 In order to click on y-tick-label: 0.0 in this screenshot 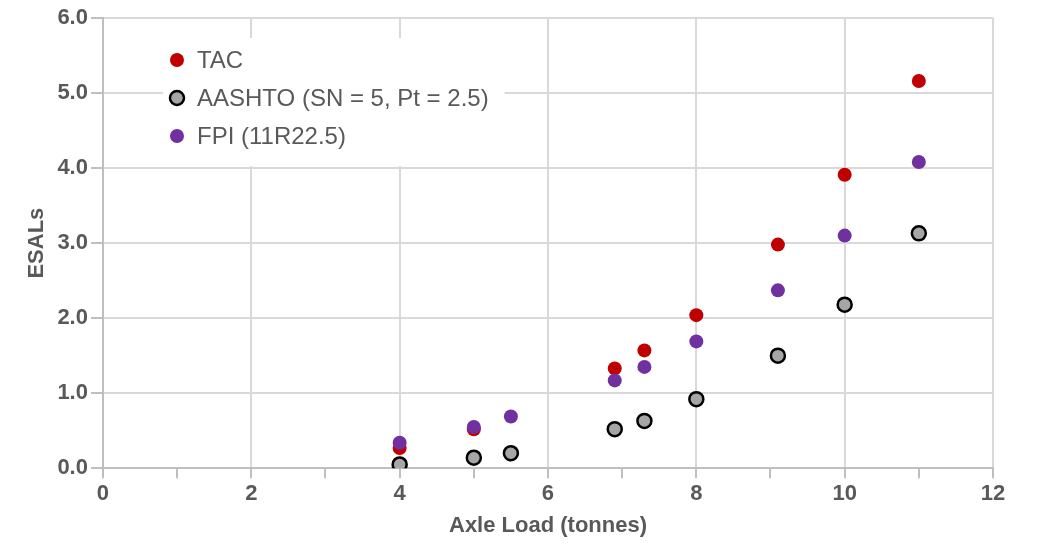, I will do `click(72, 467)`.